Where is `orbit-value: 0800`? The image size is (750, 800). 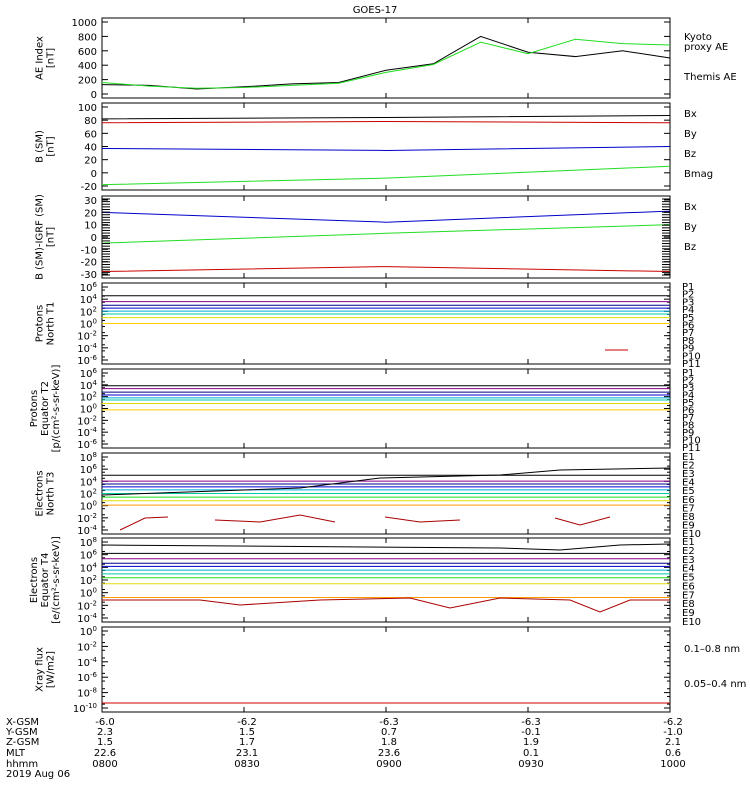
orbit-value: 0800 is located at coordinates (104, 764).